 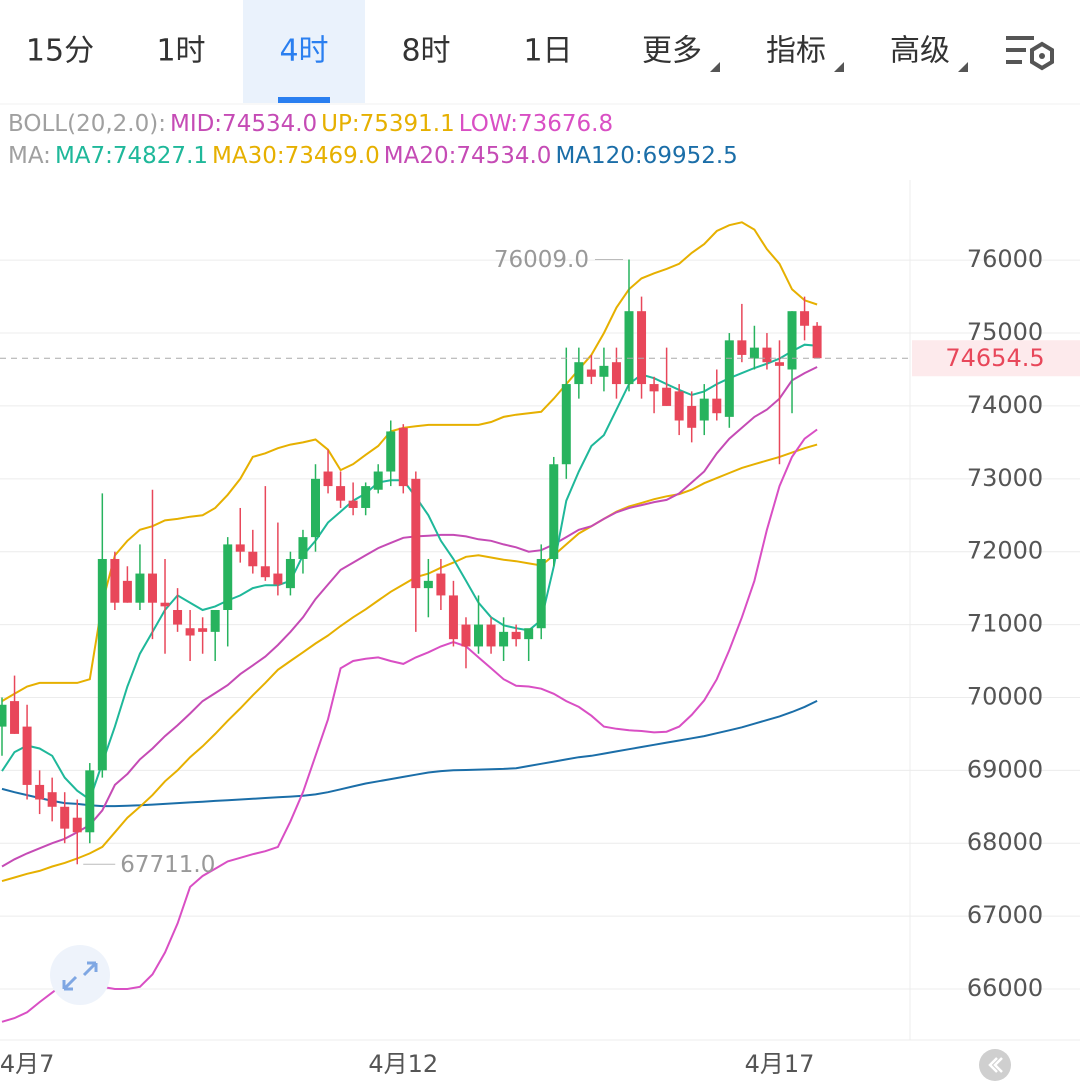 What do you see at coordinates (1005, 405) in the screenshot?
I see `y-tick-label: 74000` at bounding box center [1005, 405].